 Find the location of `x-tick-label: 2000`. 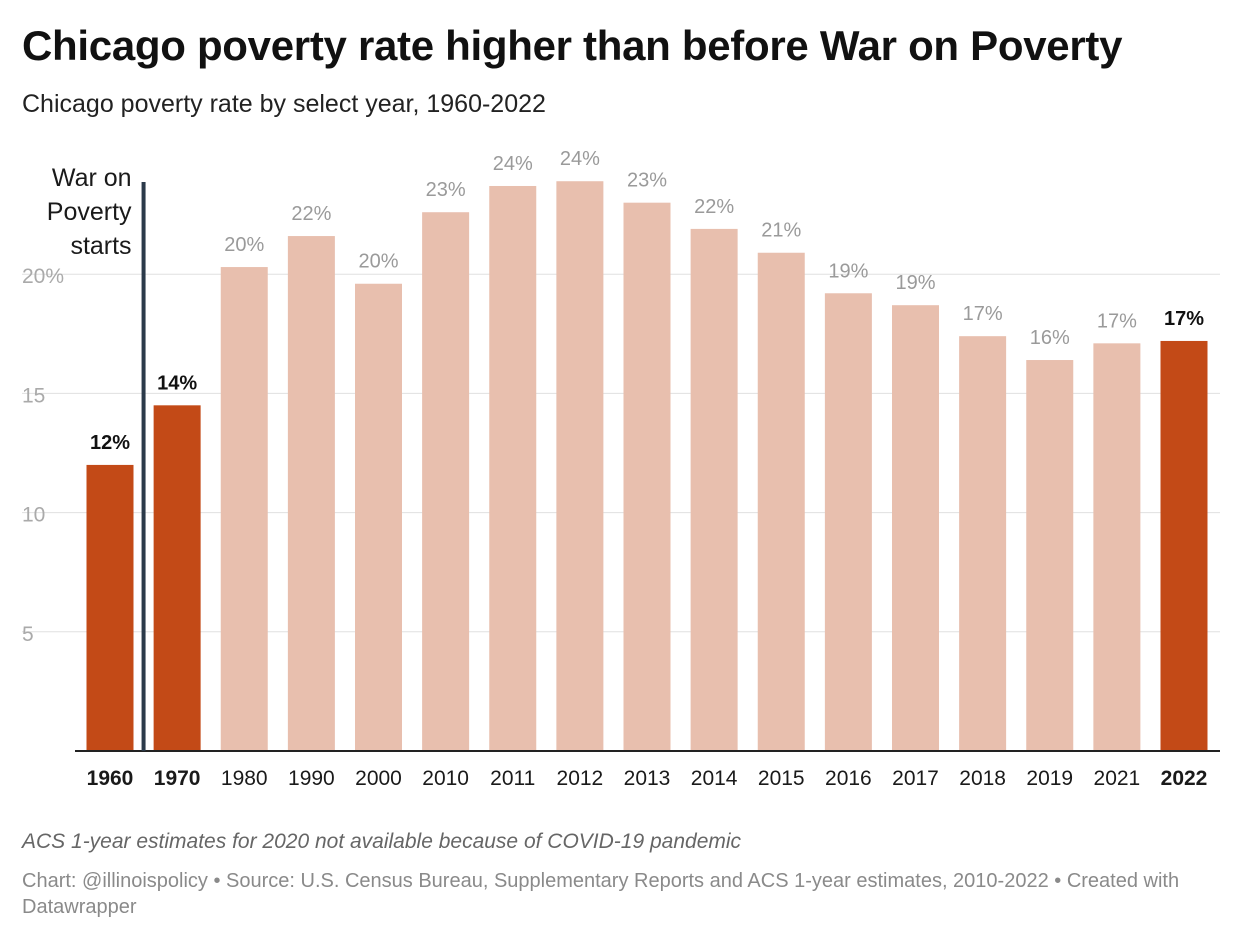

x-tick-label: 2000 is located at coordinates (378, 778).